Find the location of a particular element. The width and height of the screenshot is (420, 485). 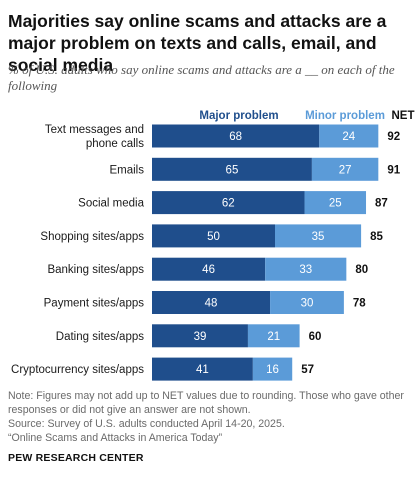

value-label-major: 41 is located at coordinates (202, 370).